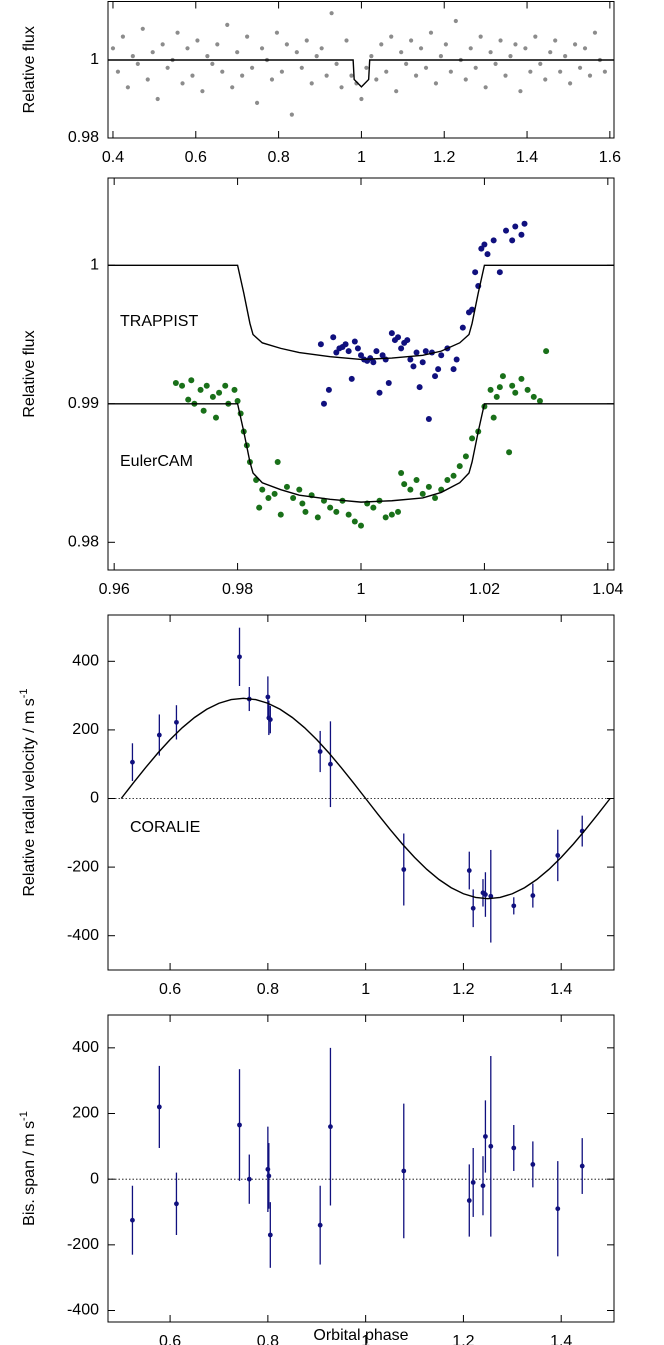  I want to click on x-tick-label: 0.8, so click(268, 989).